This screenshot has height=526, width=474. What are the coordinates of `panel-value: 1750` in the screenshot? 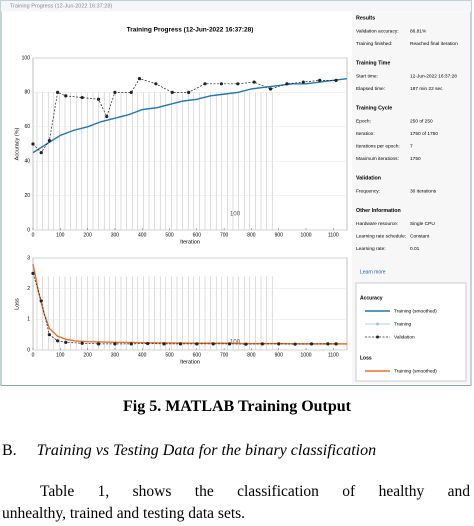 It's located at (415, 159).